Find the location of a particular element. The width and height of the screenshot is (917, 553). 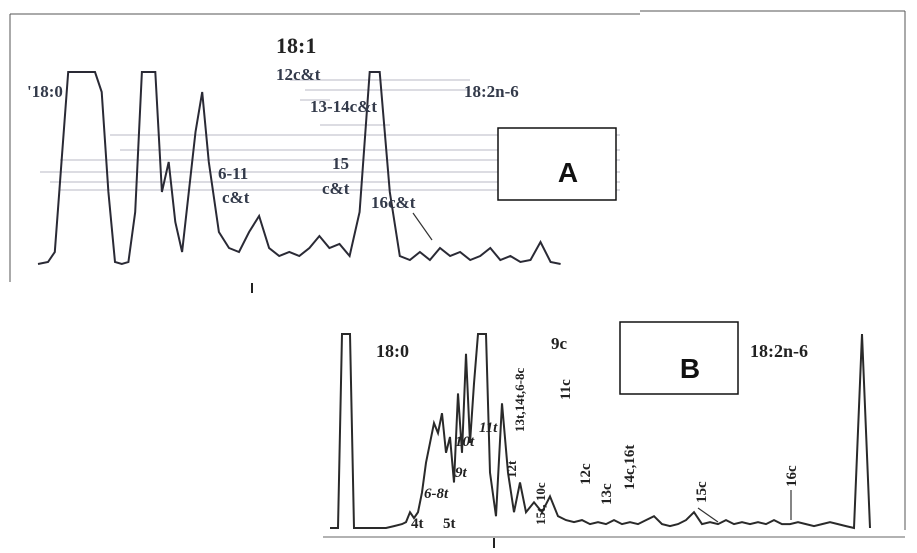

peak-label-10t: 10t is located at coordinates (465, 442).